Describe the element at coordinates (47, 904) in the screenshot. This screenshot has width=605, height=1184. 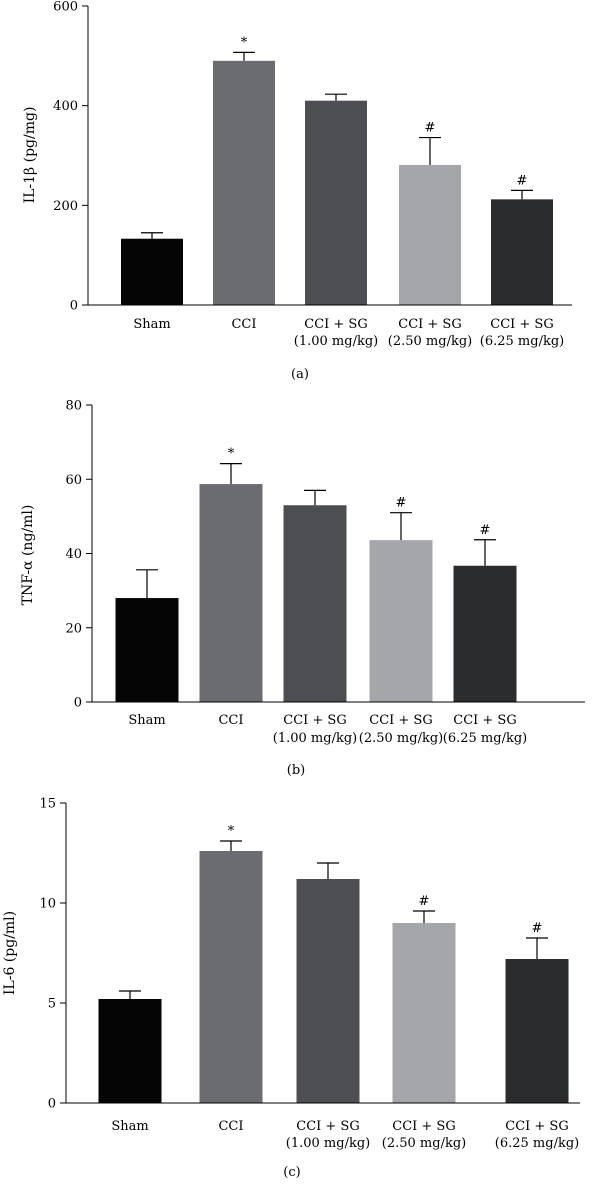
I see `y-tick-label: 10` at that location.